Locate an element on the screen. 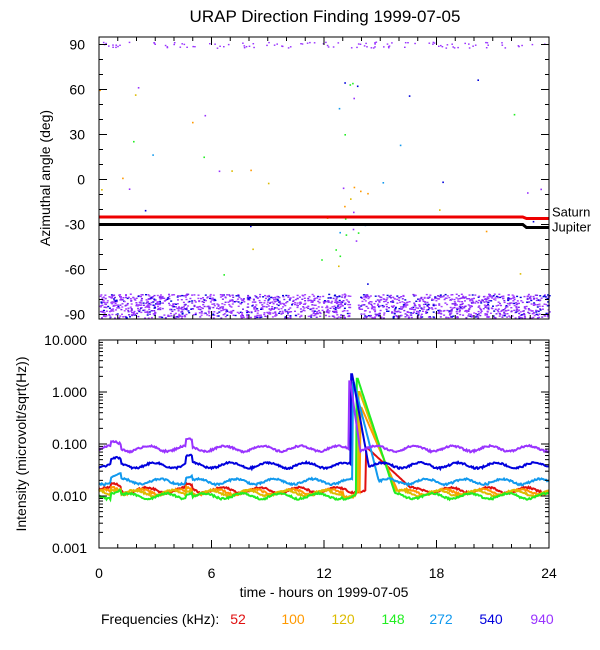 Image resolution: width=600 pixels, height=650 pixels. intensity-tick-label: 0.010 is located at coordinates (69, 496).